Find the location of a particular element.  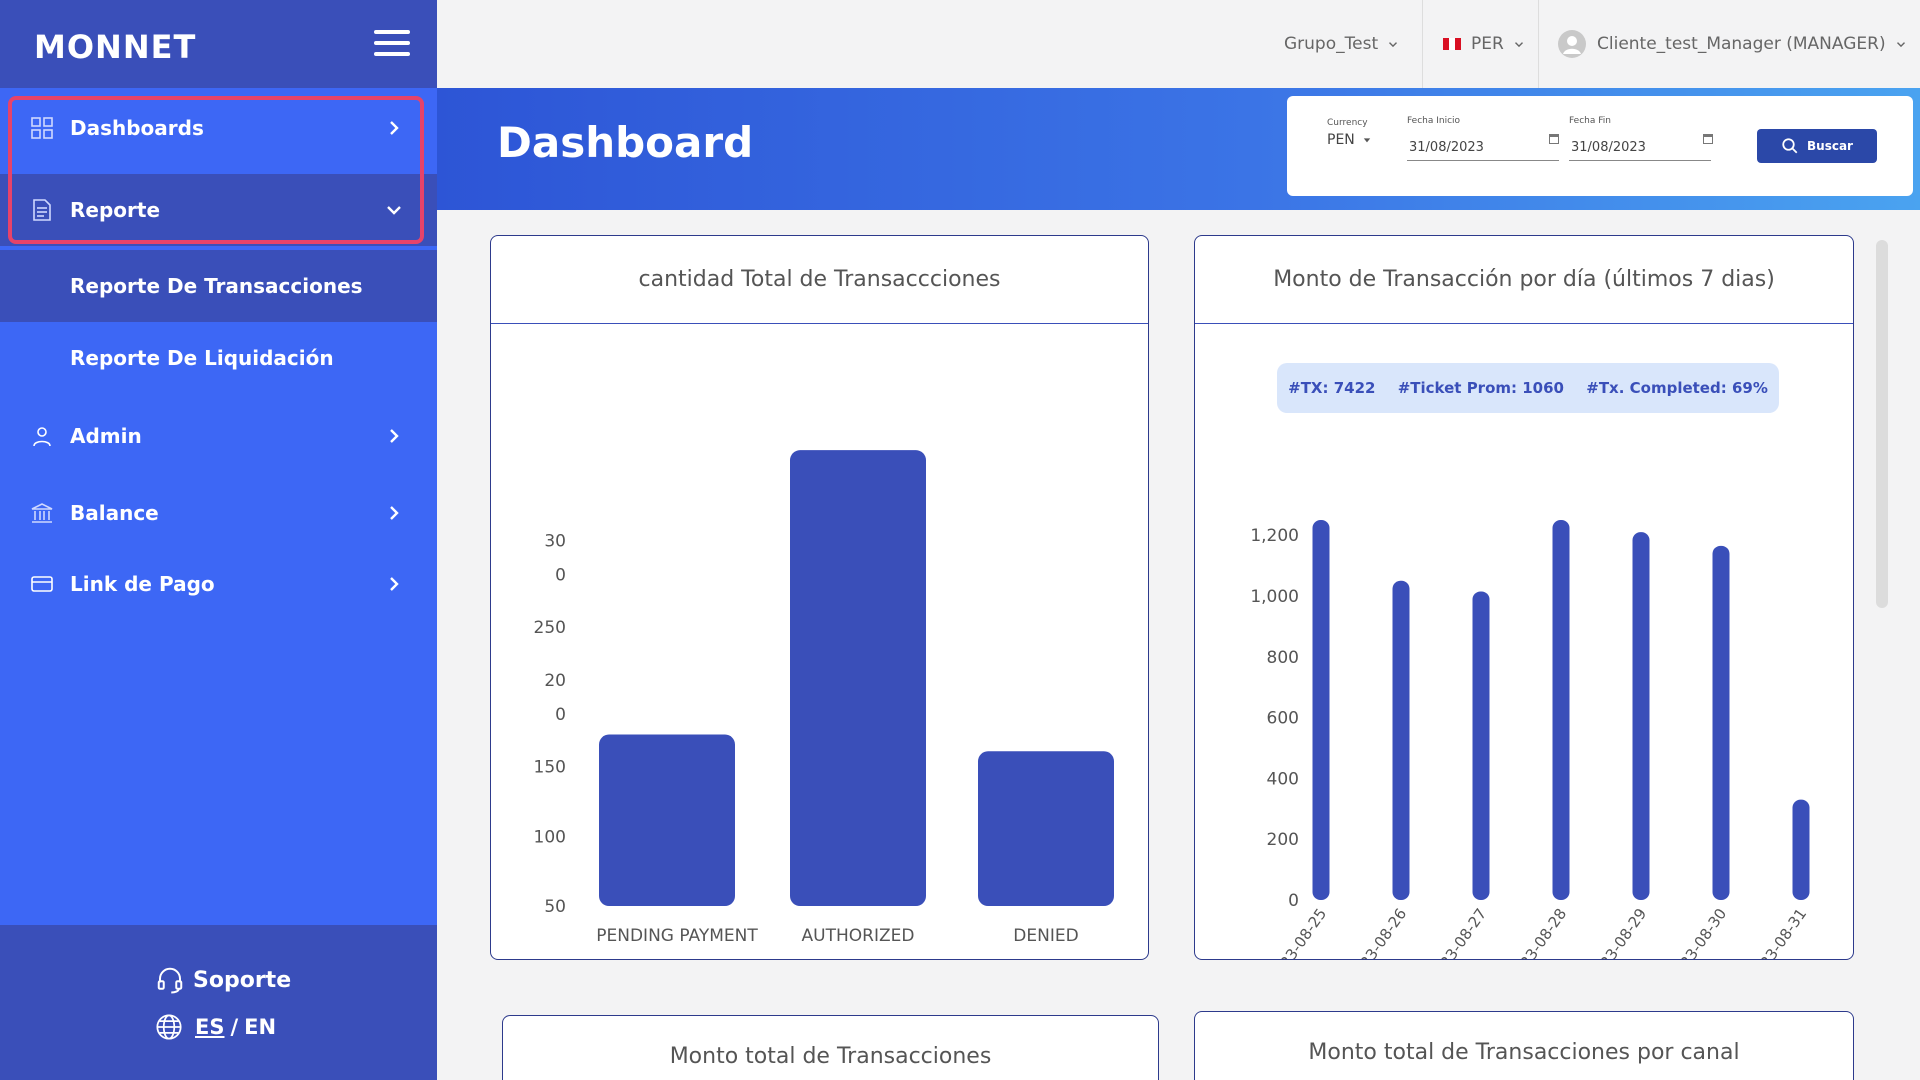

caret-down-icon is located at coordinates (1367, 140).